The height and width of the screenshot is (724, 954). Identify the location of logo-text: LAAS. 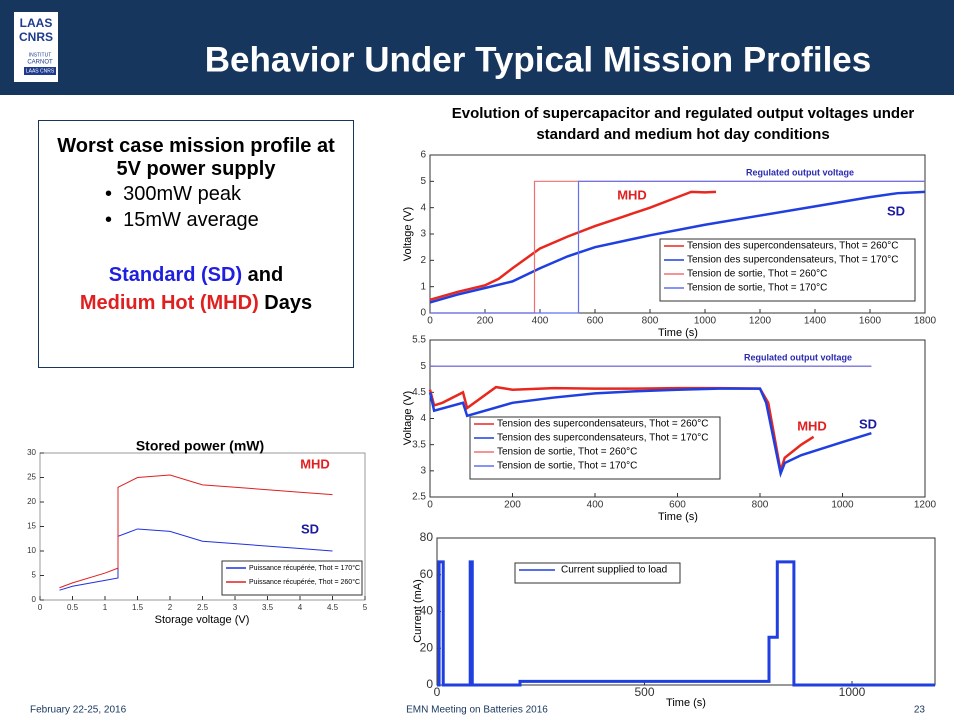
(36, 23).